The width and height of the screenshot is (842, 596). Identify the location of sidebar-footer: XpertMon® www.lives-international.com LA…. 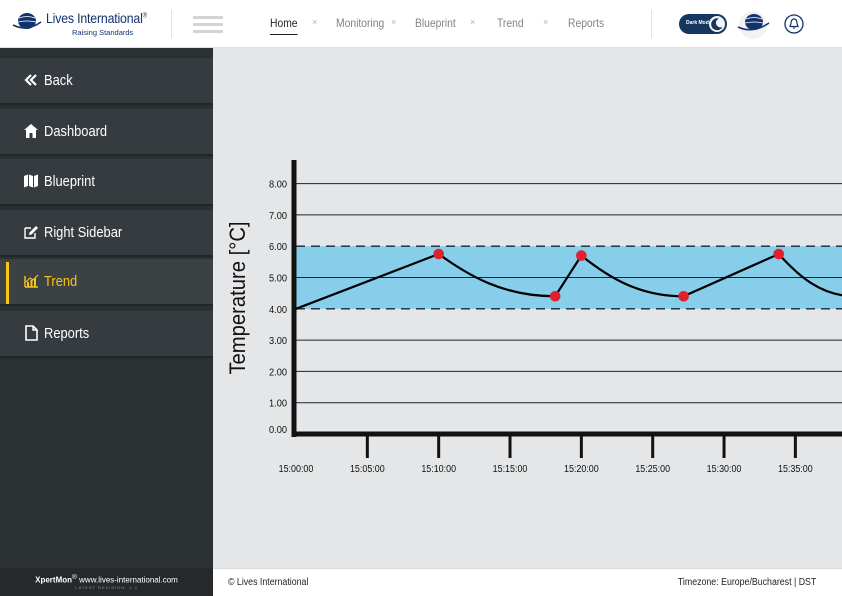
(106, 582).